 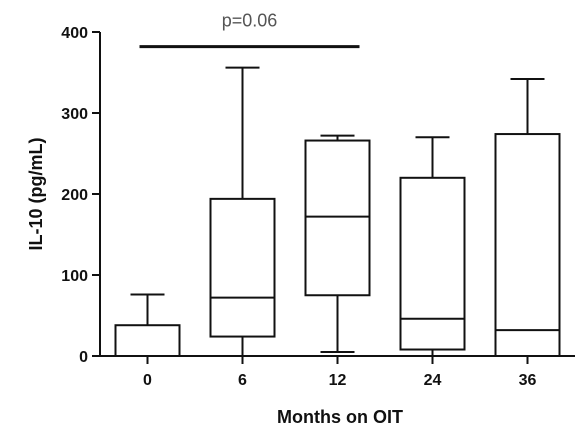 I want to click on y-tick-label: 100, so click(x=74, y=276).